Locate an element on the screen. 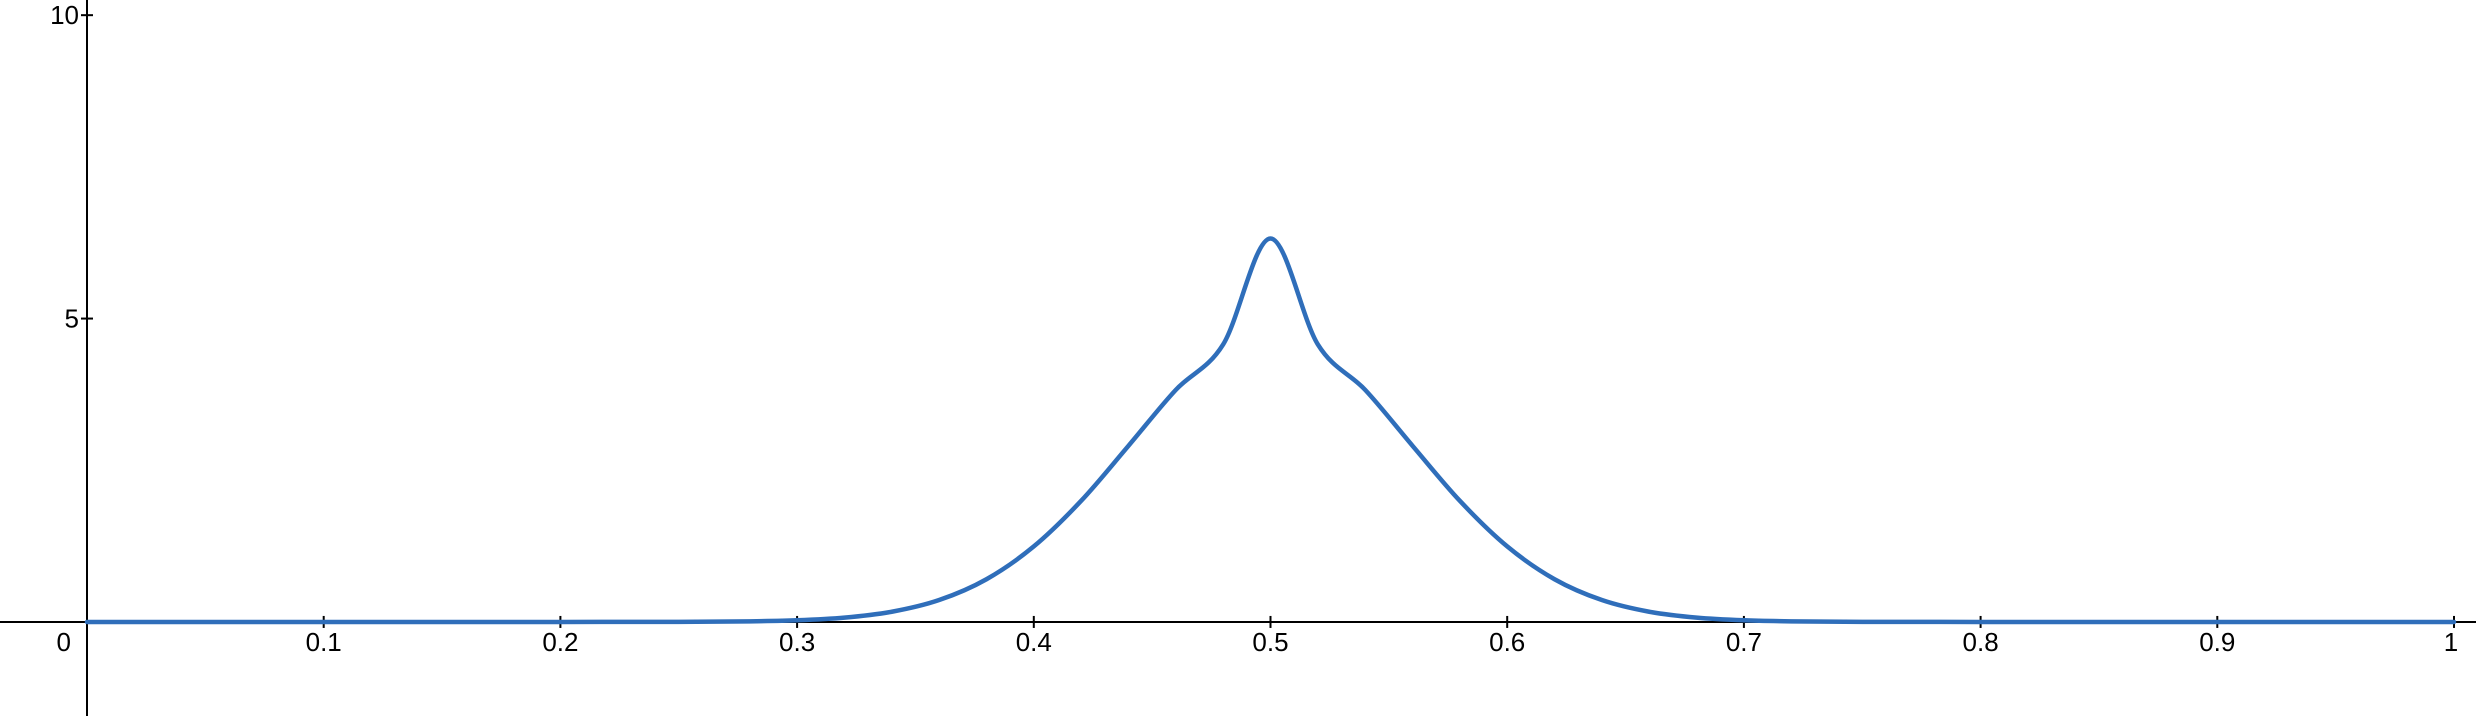 This screenshot has height=716, width=2476. x-tick-label: 0.4 is located at coordinates (1034, 642).